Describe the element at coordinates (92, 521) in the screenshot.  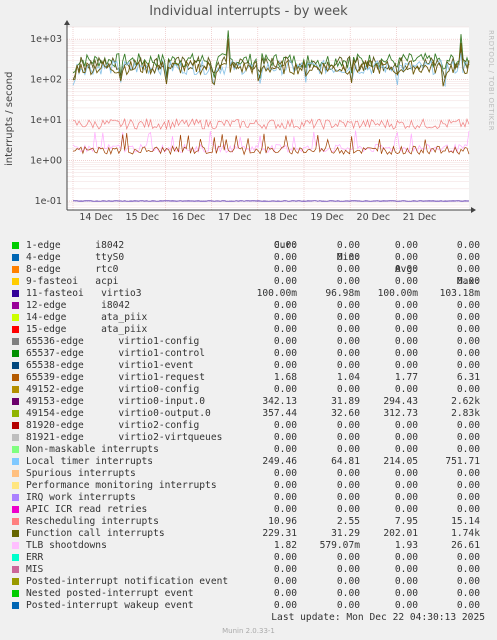
I see `legend-label: Rescheduling interrupts` at that location.